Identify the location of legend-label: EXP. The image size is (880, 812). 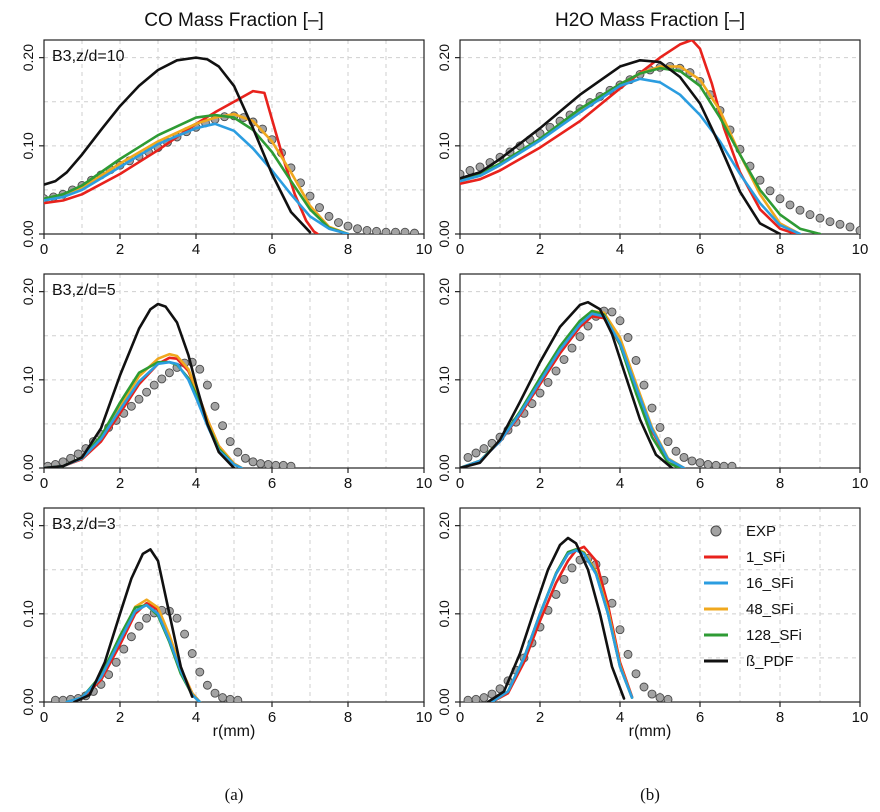
(761, 531).